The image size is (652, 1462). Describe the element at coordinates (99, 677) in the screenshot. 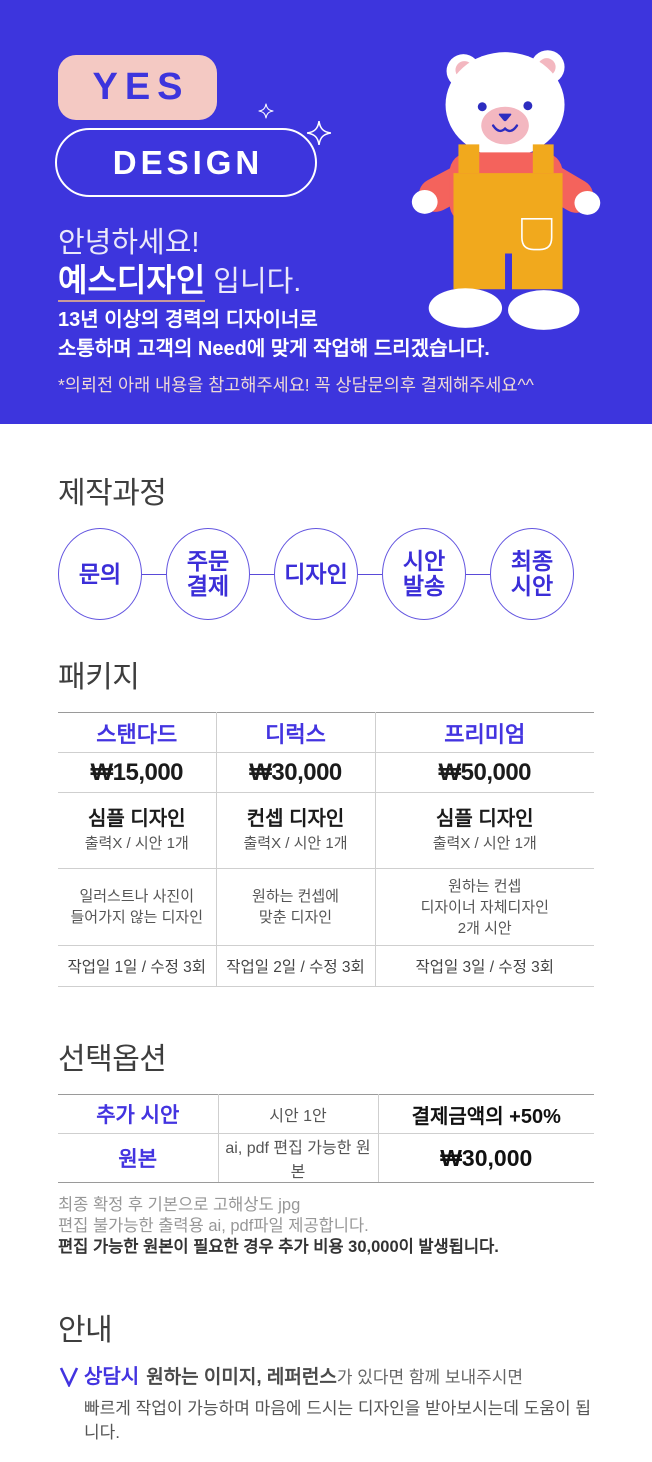

I see `package-heading: 패키지` at that location.